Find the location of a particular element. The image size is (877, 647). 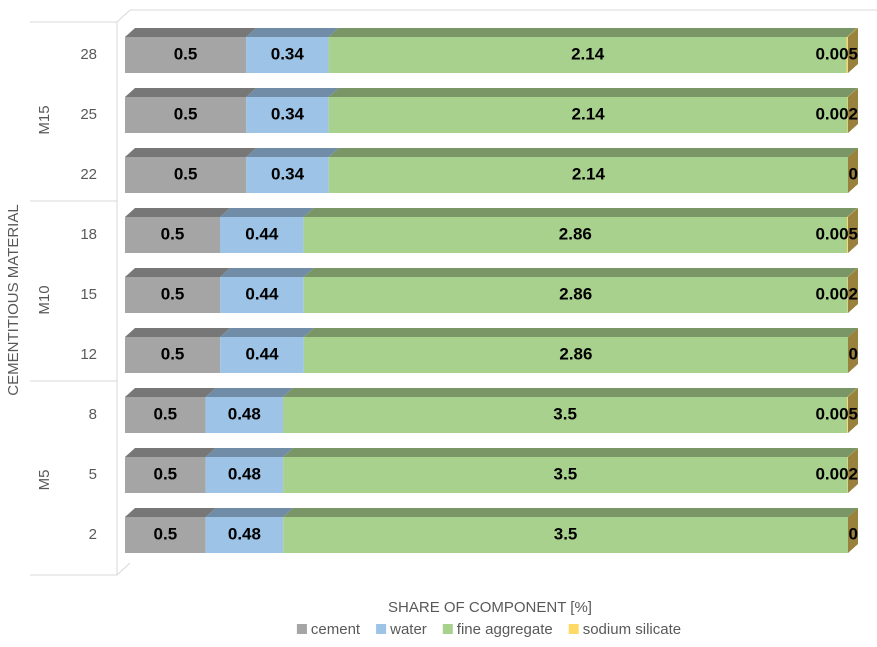

group-label: M15 is located at coordinates (44, 119).